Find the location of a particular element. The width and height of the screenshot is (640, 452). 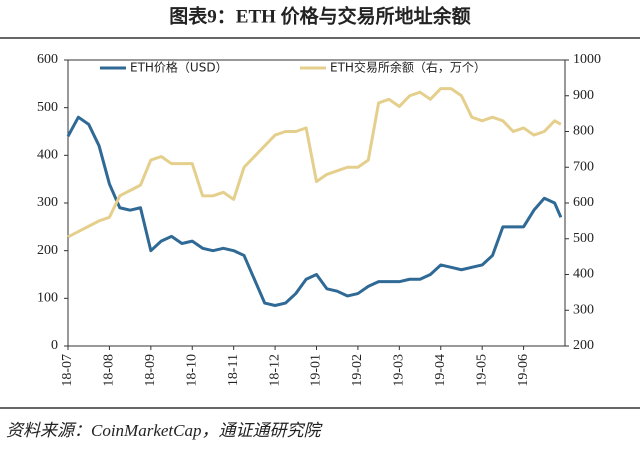

x-tick-label: 19-03 is located at coordinates (399, 370).